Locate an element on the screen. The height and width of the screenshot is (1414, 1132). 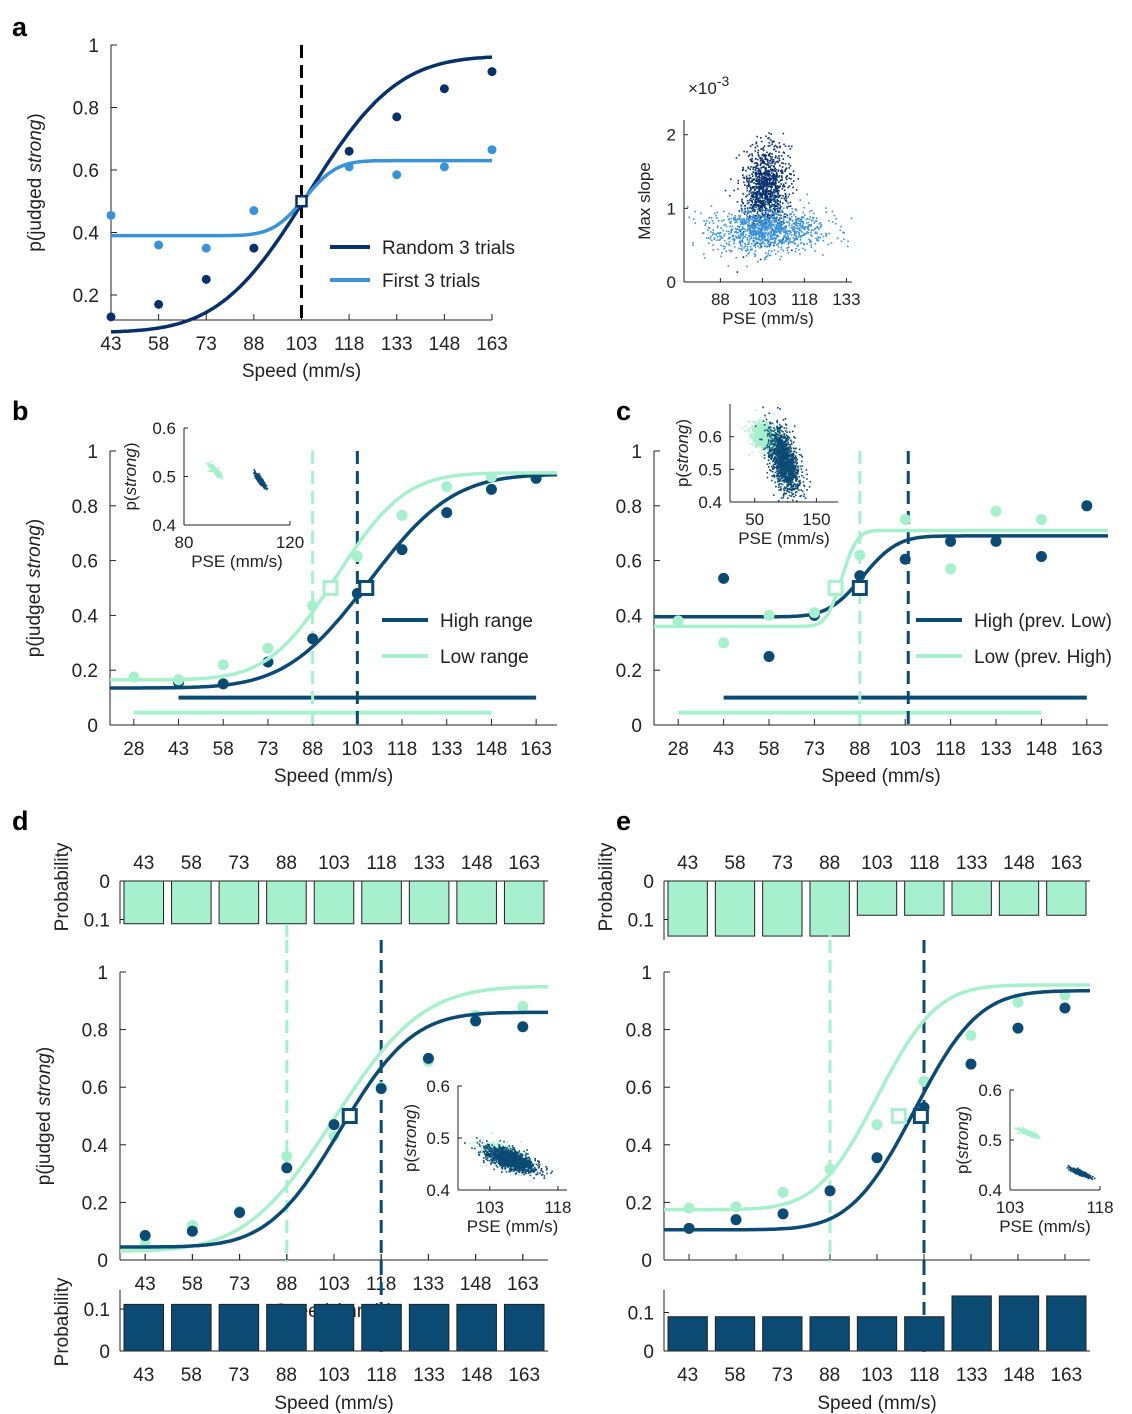
legend-label: Low range is located at coordinates (484, 657).